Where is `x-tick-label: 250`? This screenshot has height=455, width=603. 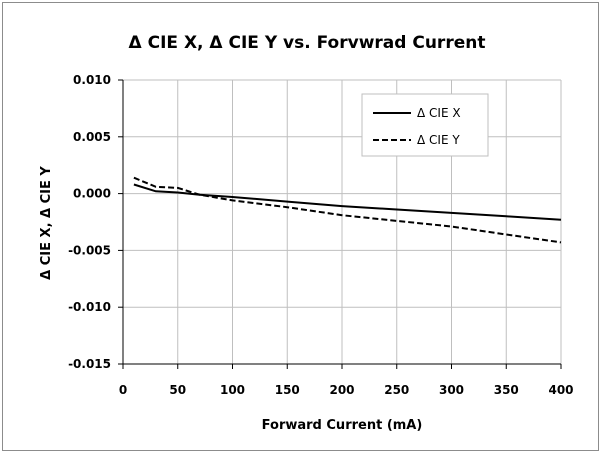 x-tick-label: 250 is located at coordinates (396, 390).